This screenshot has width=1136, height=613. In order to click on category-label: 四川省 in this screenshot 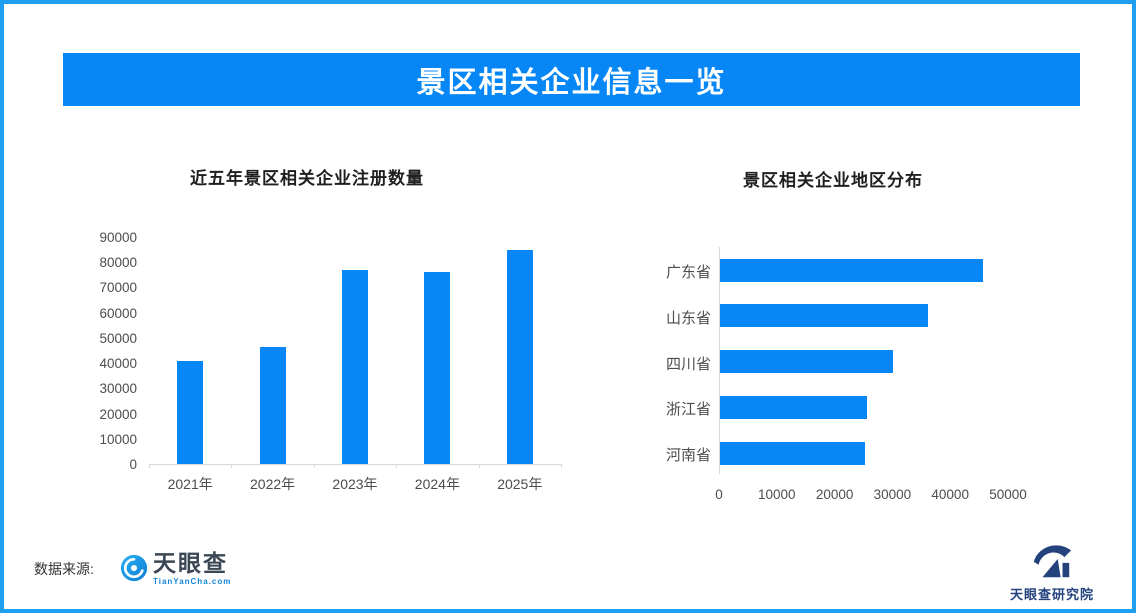, I will do `click(688, 364)`.